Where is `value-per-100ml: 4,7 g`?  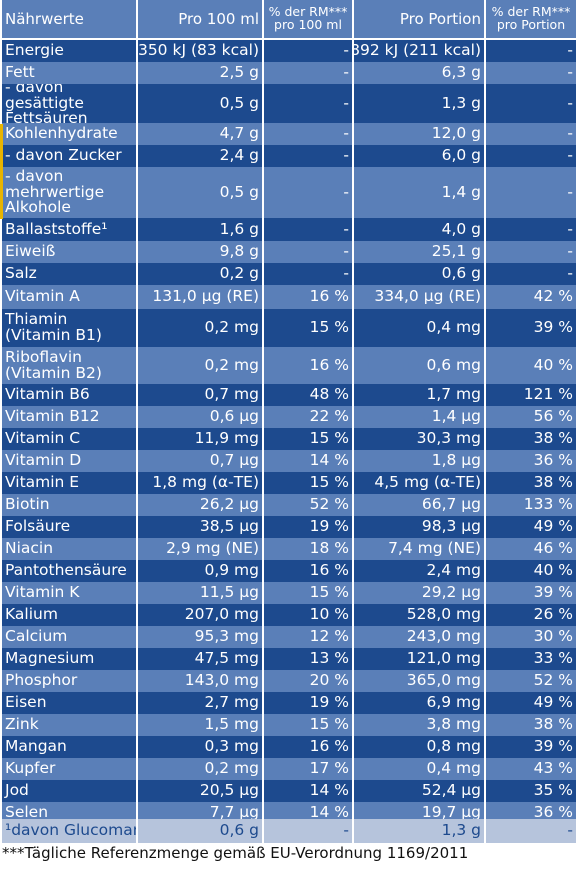
value-per-100ml: 4,7 g is located at coordinates (200, 134).